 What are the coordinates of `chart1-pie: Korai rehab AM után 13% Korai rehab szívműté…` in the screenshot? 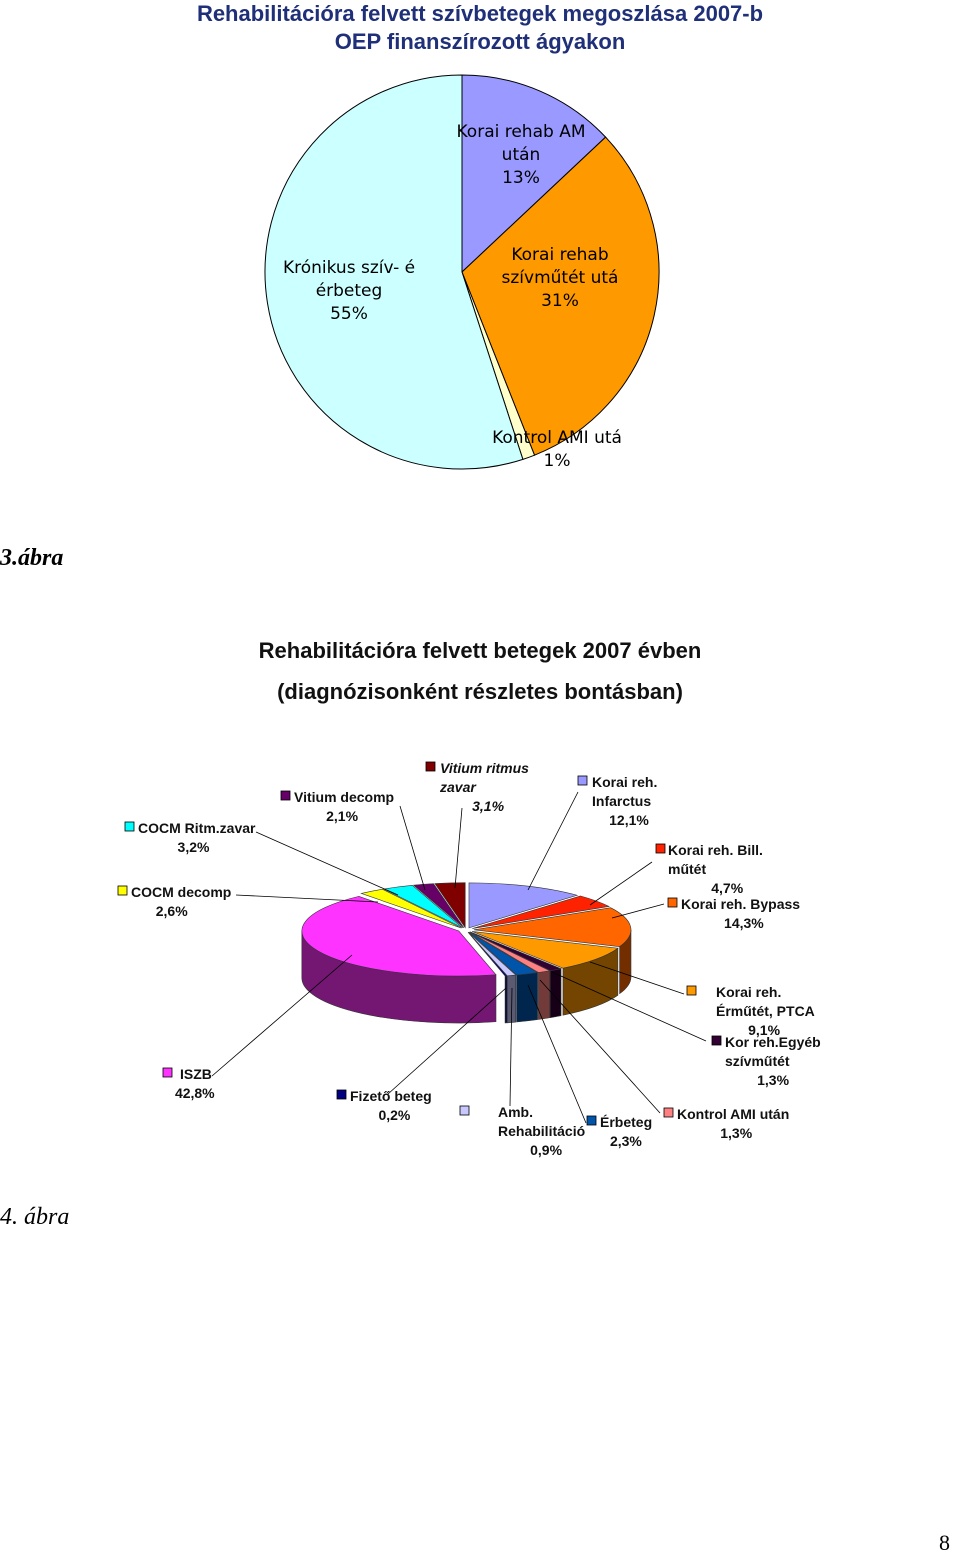 It's located at (462, 272).